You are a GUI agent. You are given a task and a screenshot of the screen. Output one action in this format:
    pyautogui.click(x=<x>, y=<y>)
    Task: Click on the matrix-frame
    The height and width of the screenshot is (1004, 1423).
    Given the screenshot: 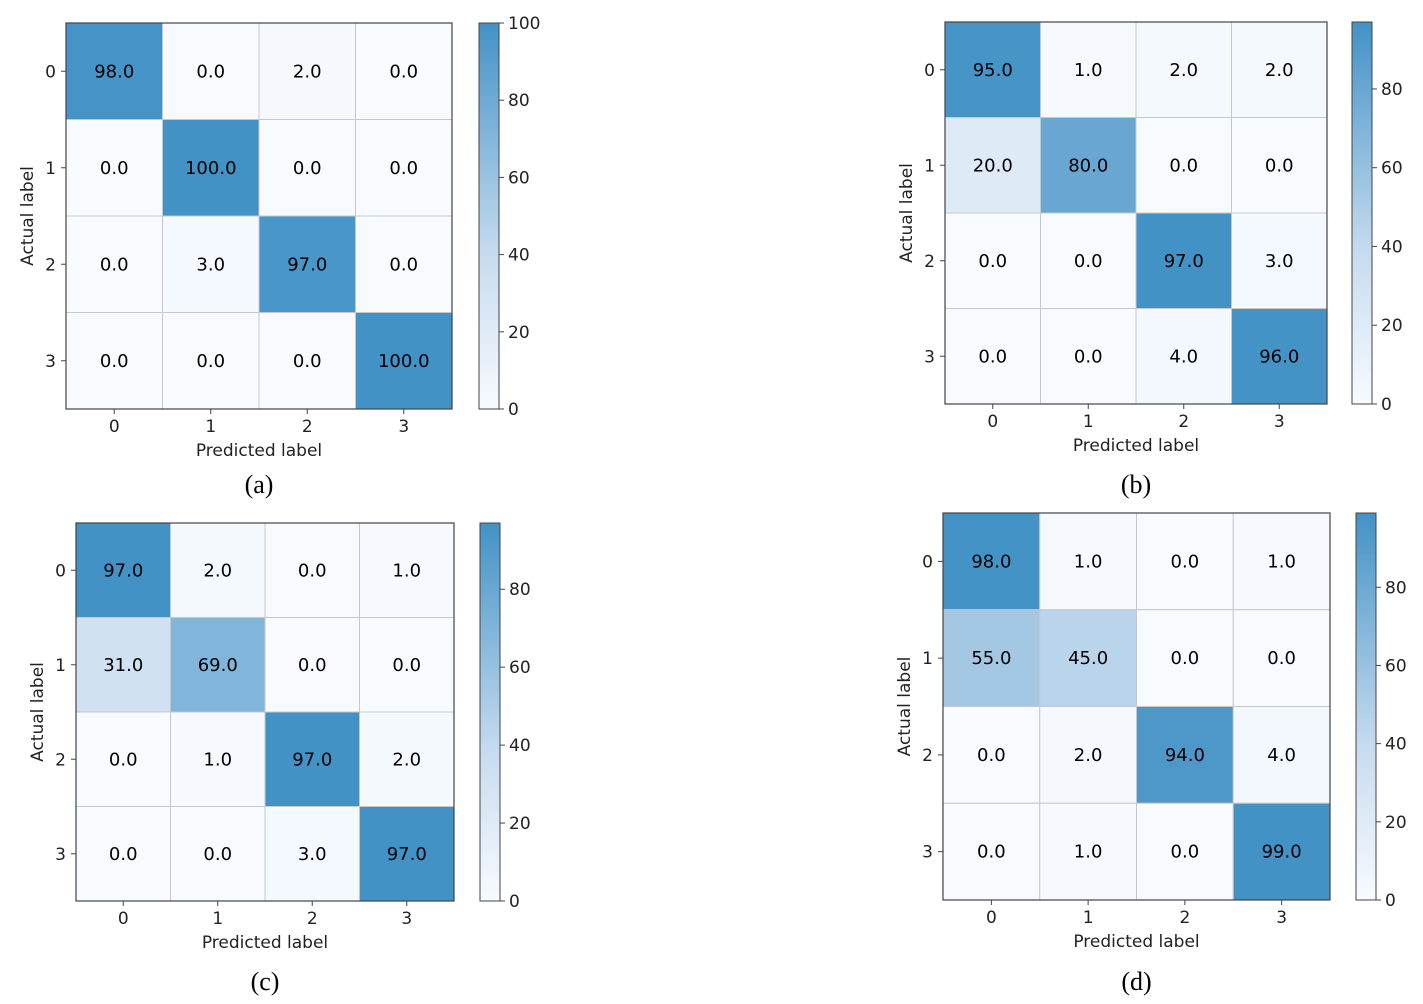 What is the action you would take?
    pyautogui.click(x=259, y=216)
    